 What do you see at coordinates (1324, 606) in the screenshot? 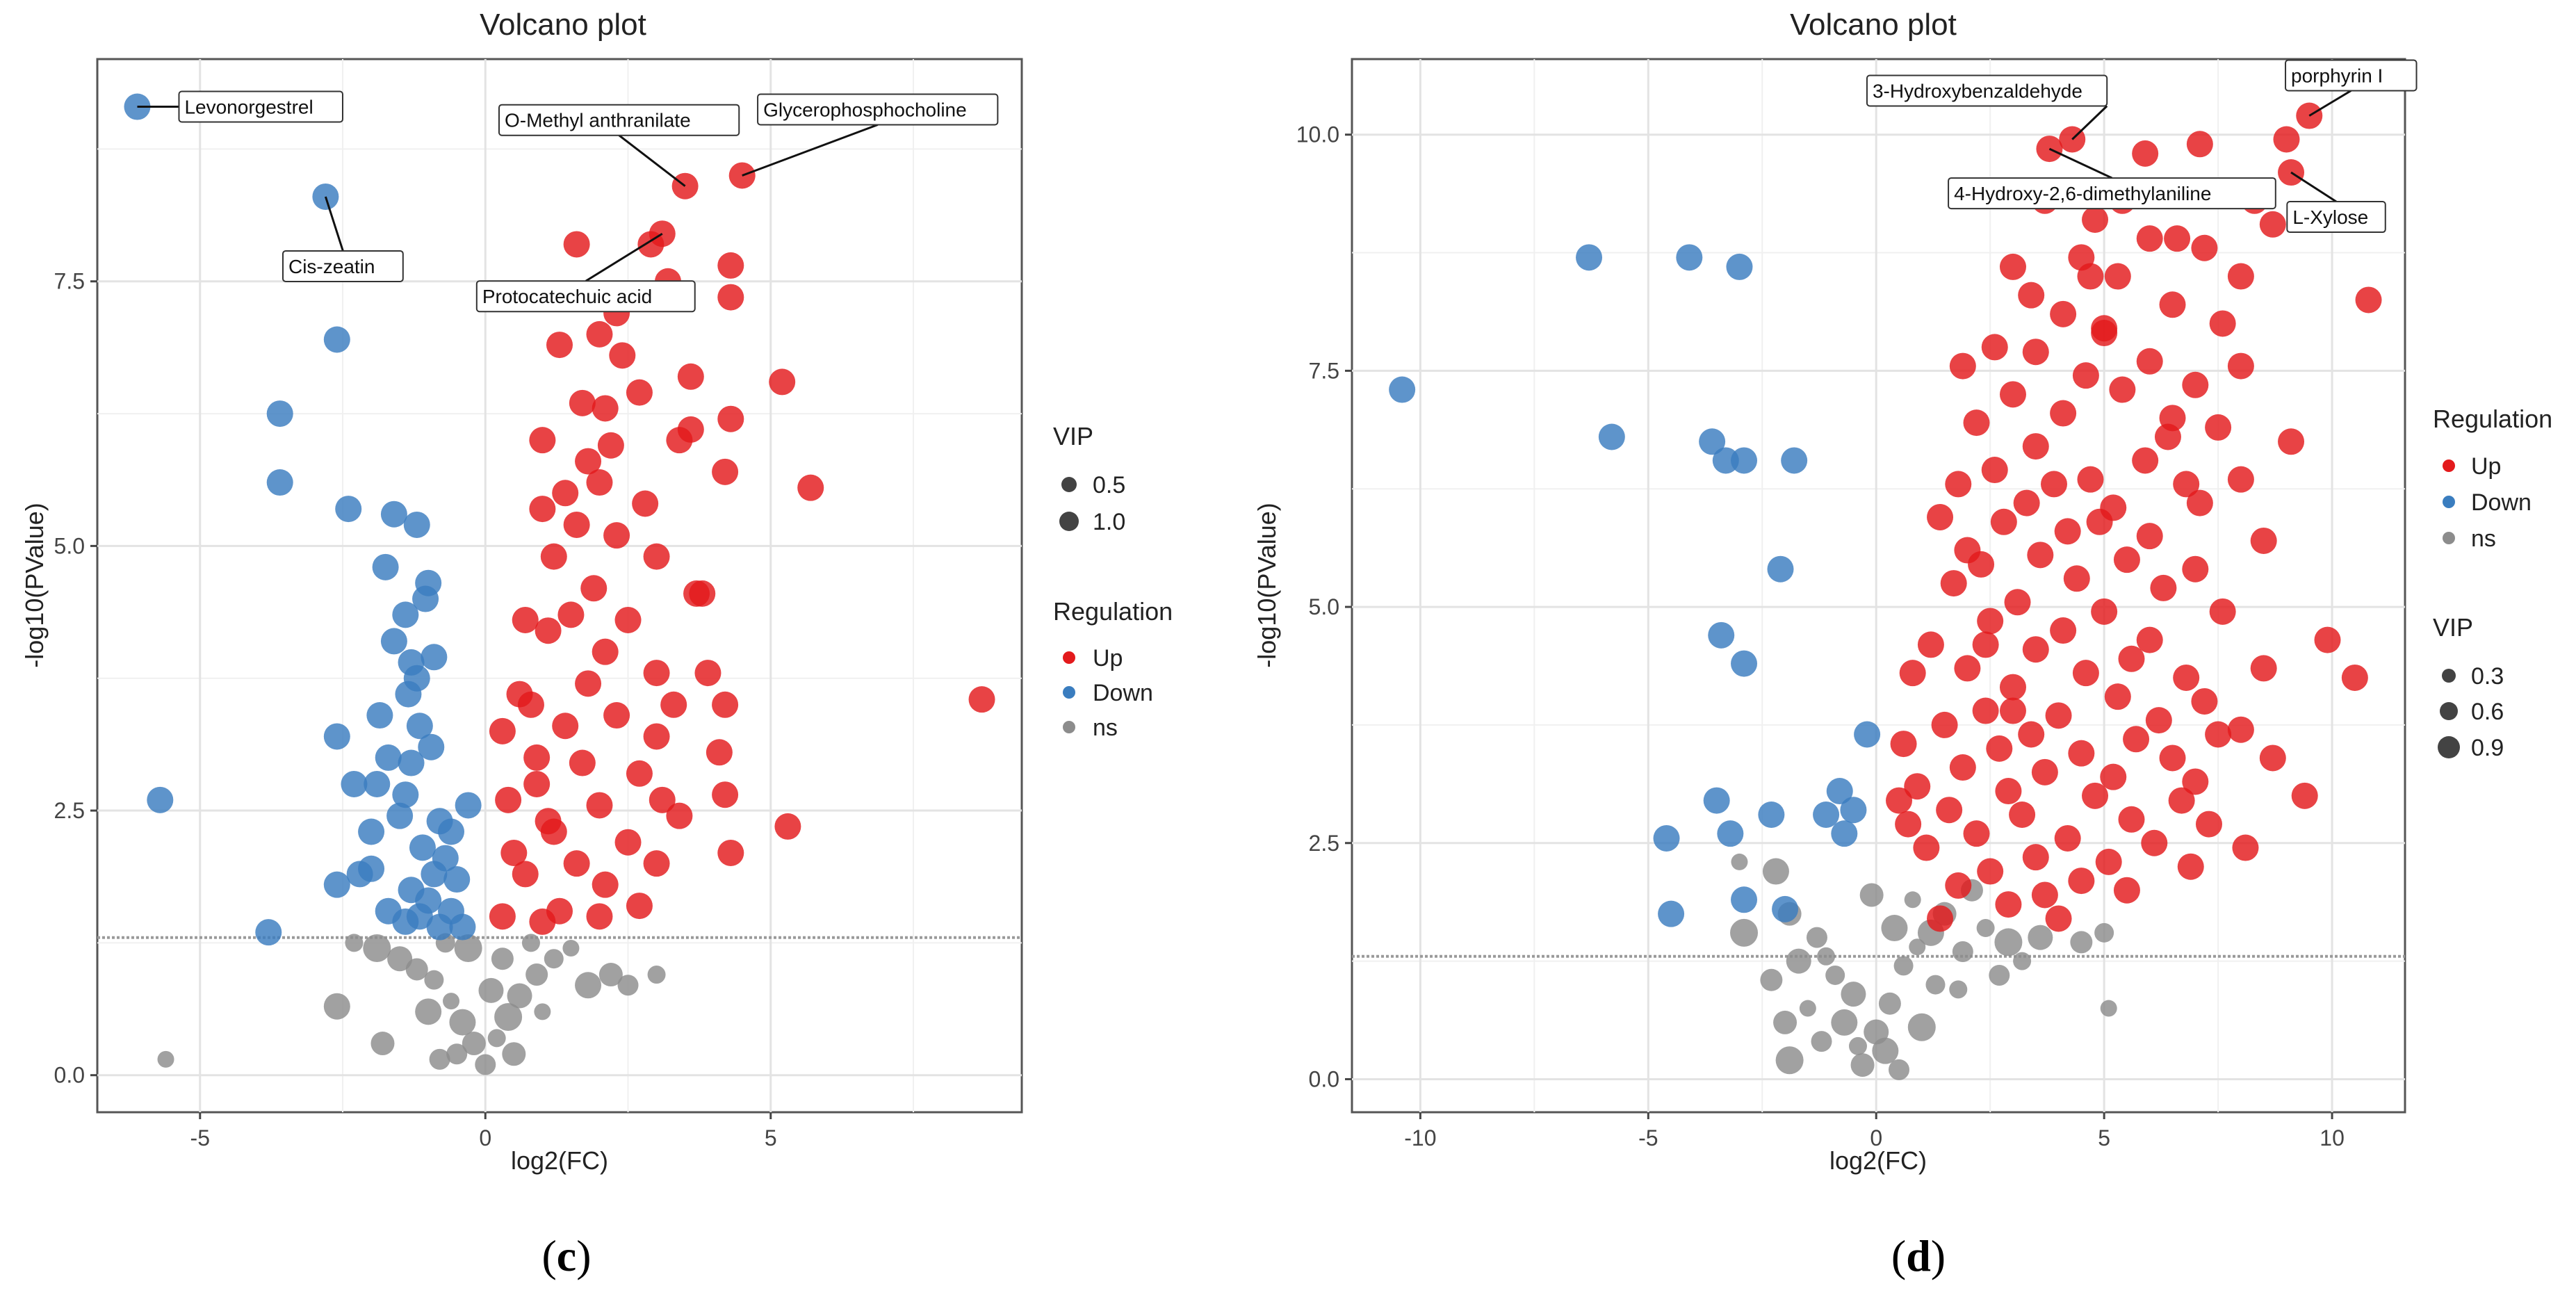
I see `y-tick-label: 5.0` at bounding box center [1324, 606].